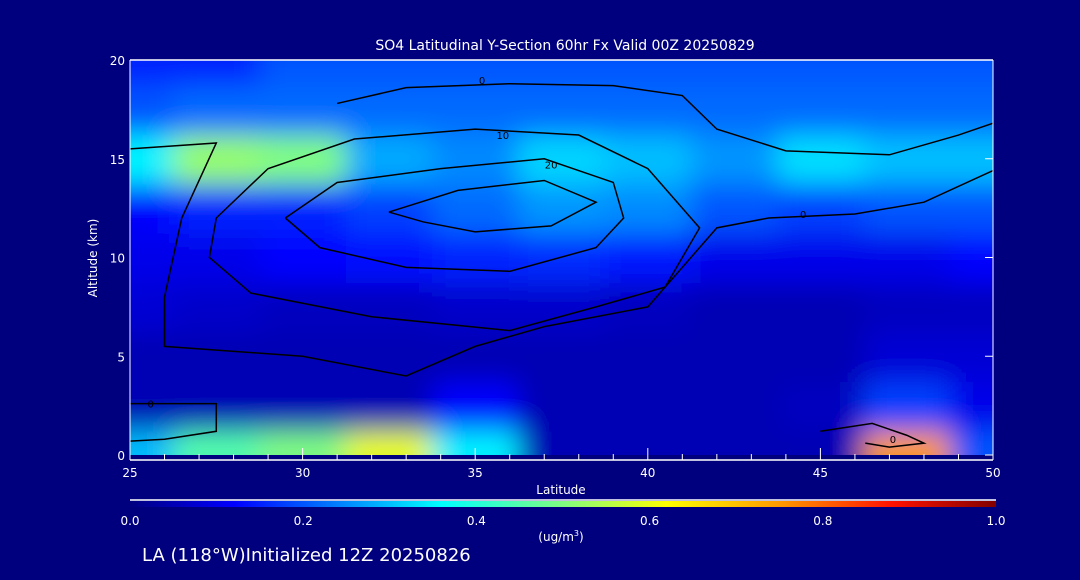 The height and width of the screenshot is (580, 1080). I want to click on colorbar-units: (ug/m3), so click(560, 536).